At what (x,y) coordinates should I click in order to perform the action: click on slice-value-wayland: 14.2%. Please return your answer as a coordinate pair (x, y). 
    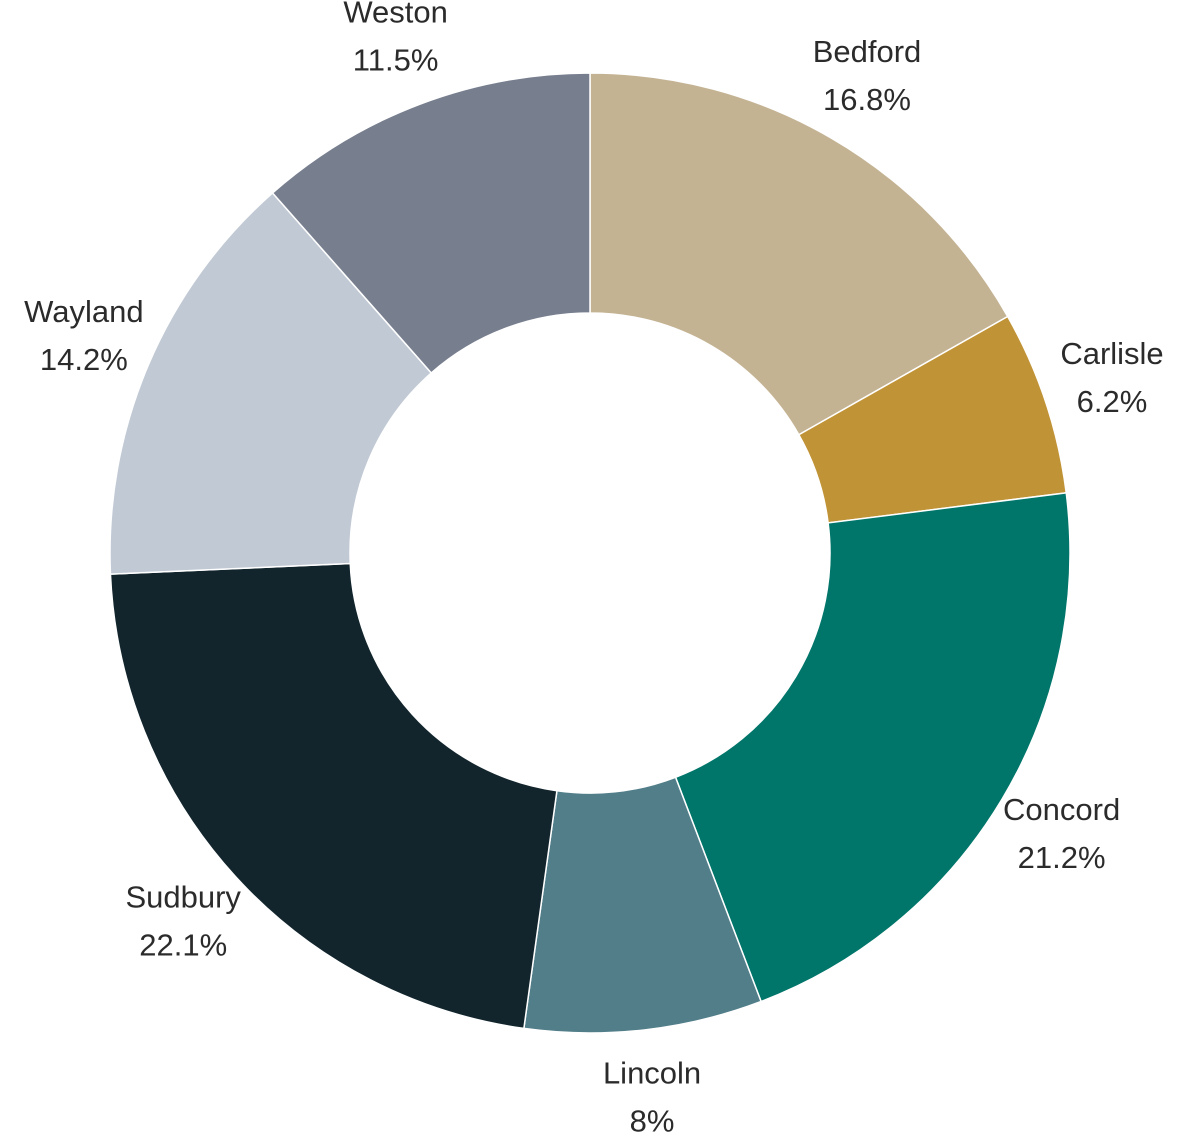
    Looking at the image, I should click on (84, 359).